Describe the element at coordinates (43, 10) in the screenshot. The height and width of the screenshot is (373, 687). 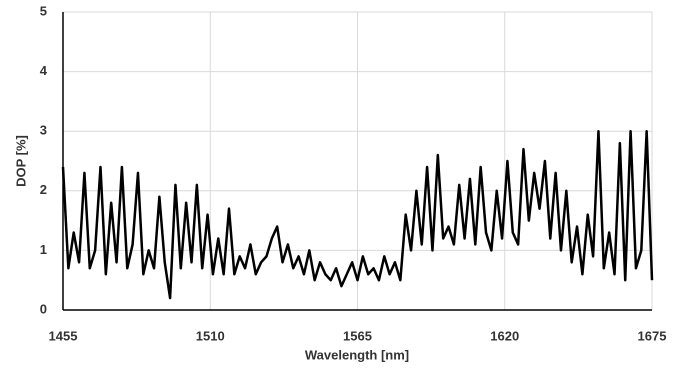
I see `y-tick-label: 5` at that location.